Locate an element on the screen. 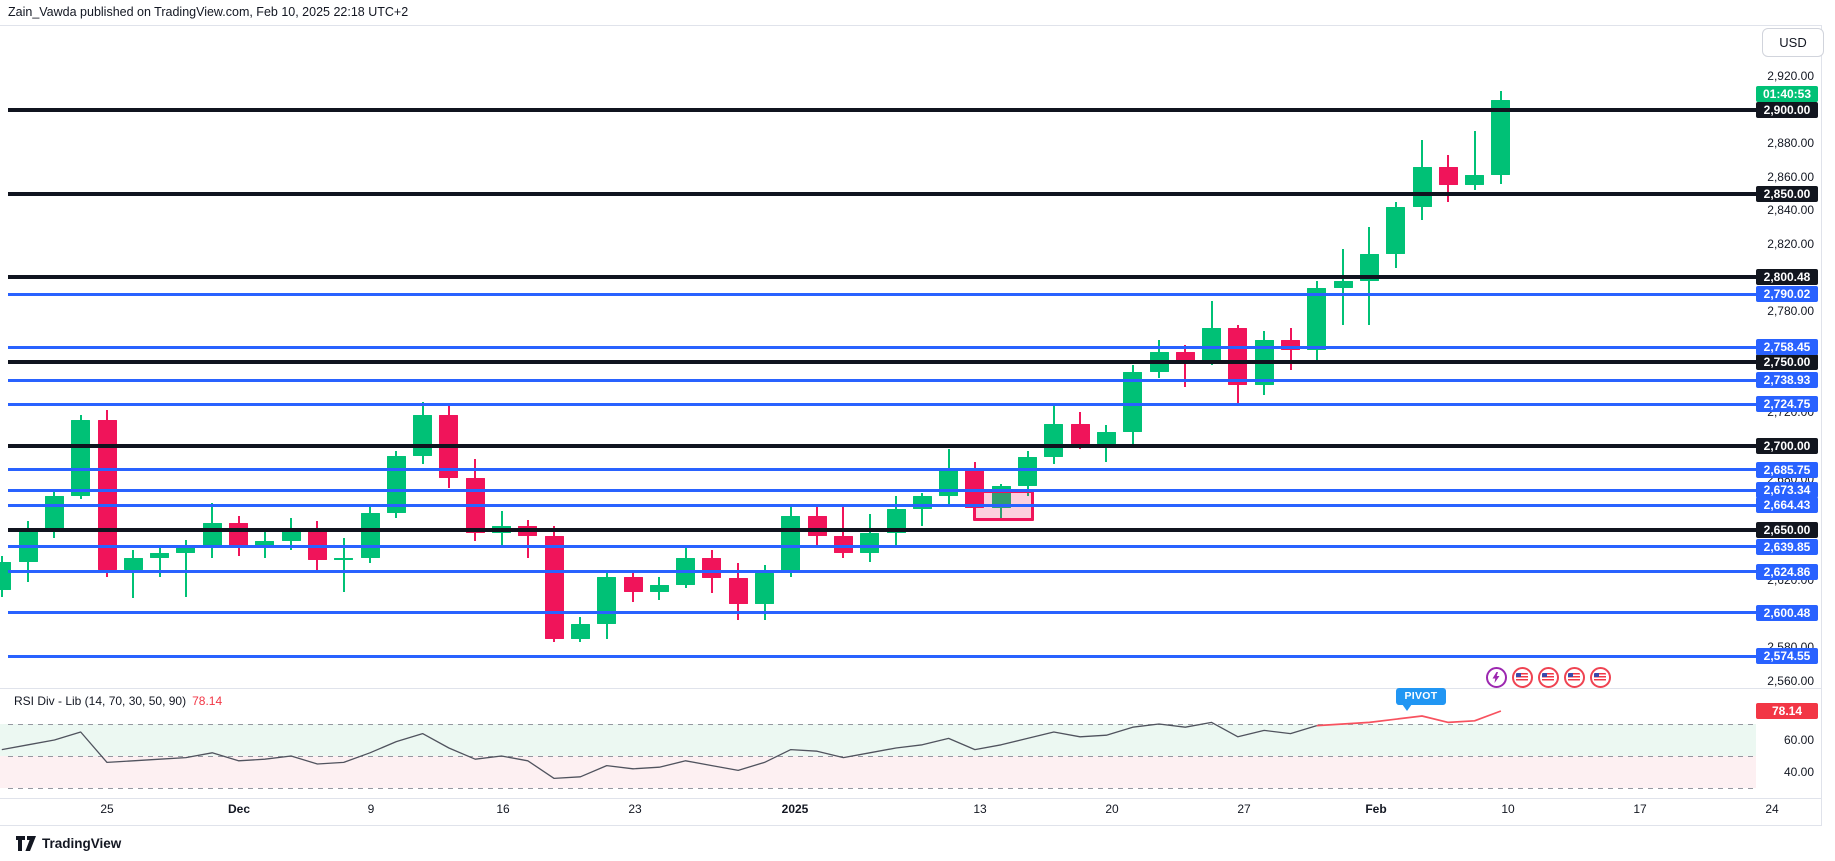 This screenshot has width=1835, height=861. hline-blue-2724.75 is located at coordinates (882, 404).